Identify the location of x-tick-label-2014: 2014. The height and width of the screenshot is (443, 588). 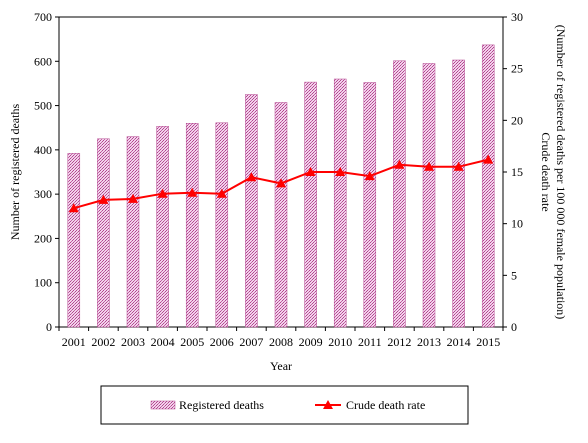
(459, 342).